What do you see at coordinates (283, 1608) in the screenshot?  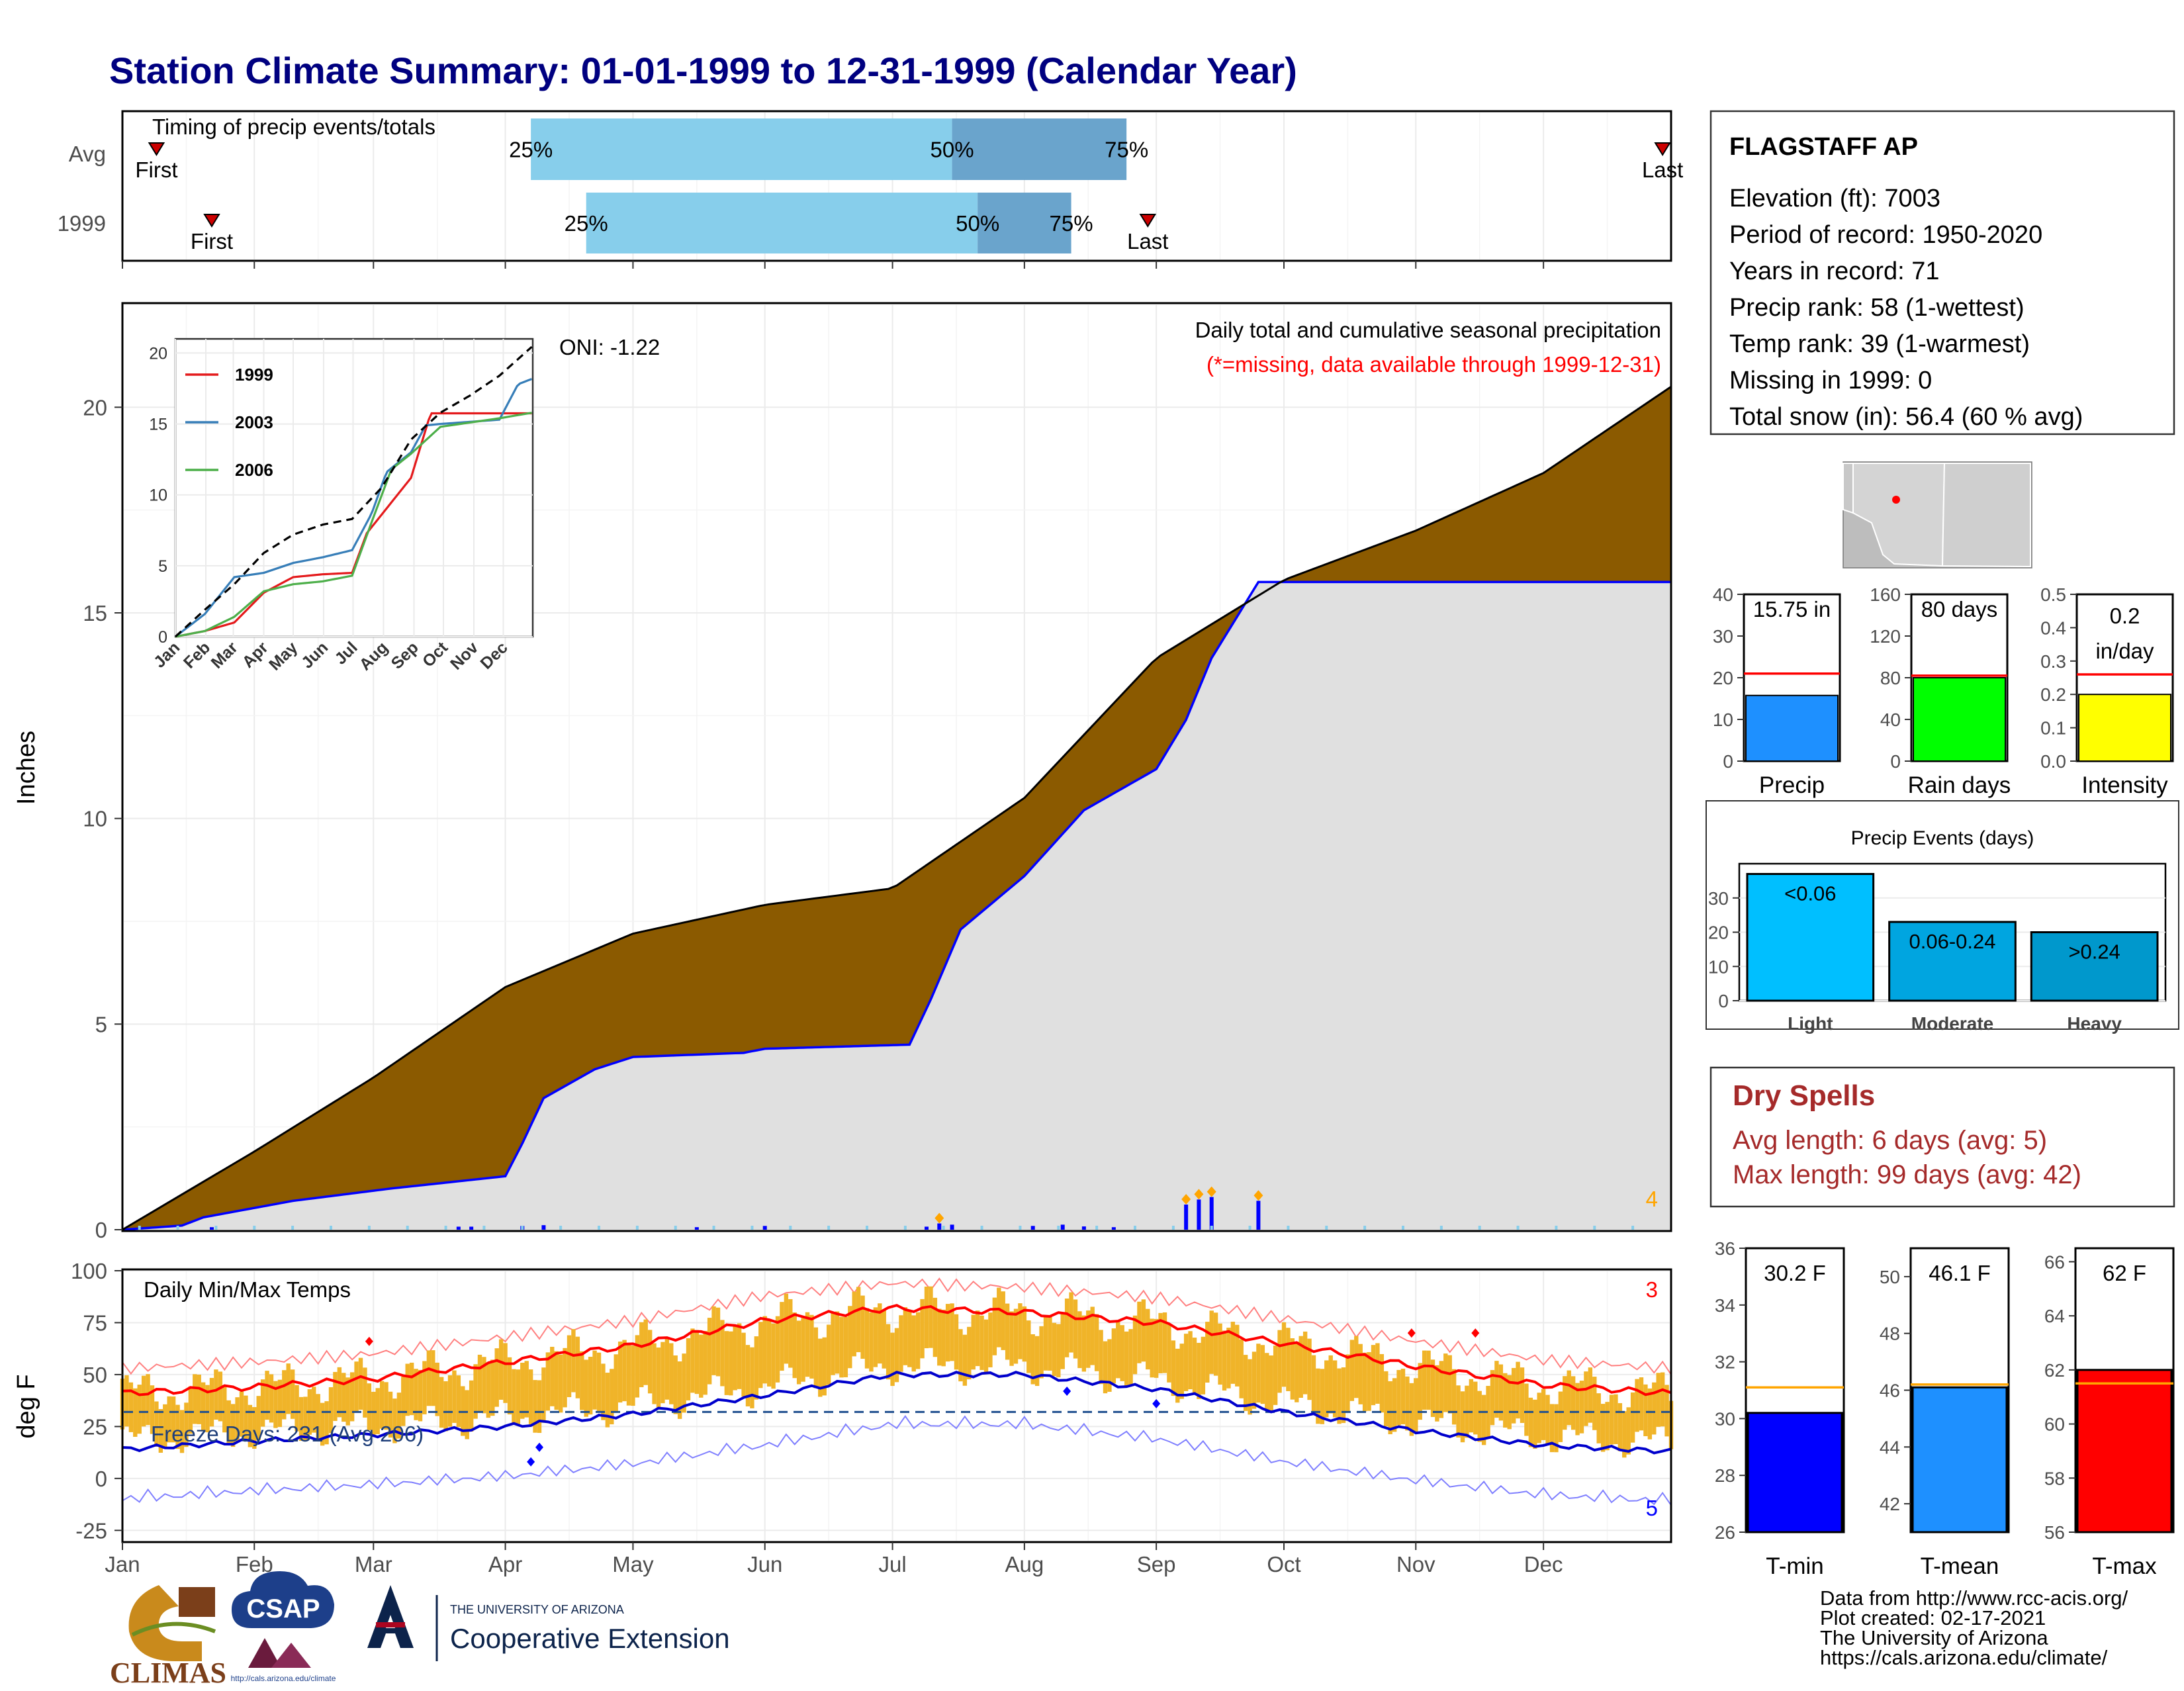 I see `csap-logo-text: CSAP` at bounding box center [283, 1608].